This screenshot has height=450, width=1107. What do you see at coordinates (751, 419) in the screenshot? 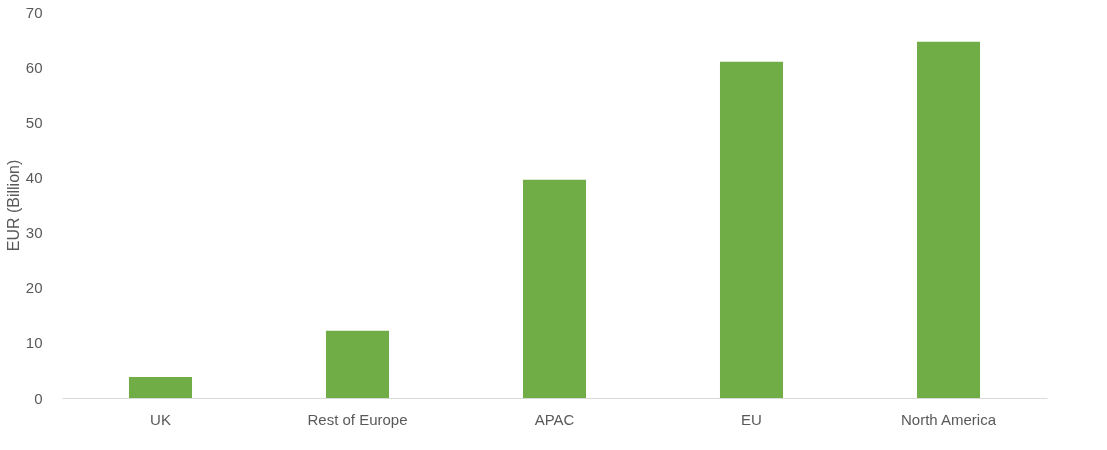
I see `x-tick-label: EU` at bounding box center [751, 419].